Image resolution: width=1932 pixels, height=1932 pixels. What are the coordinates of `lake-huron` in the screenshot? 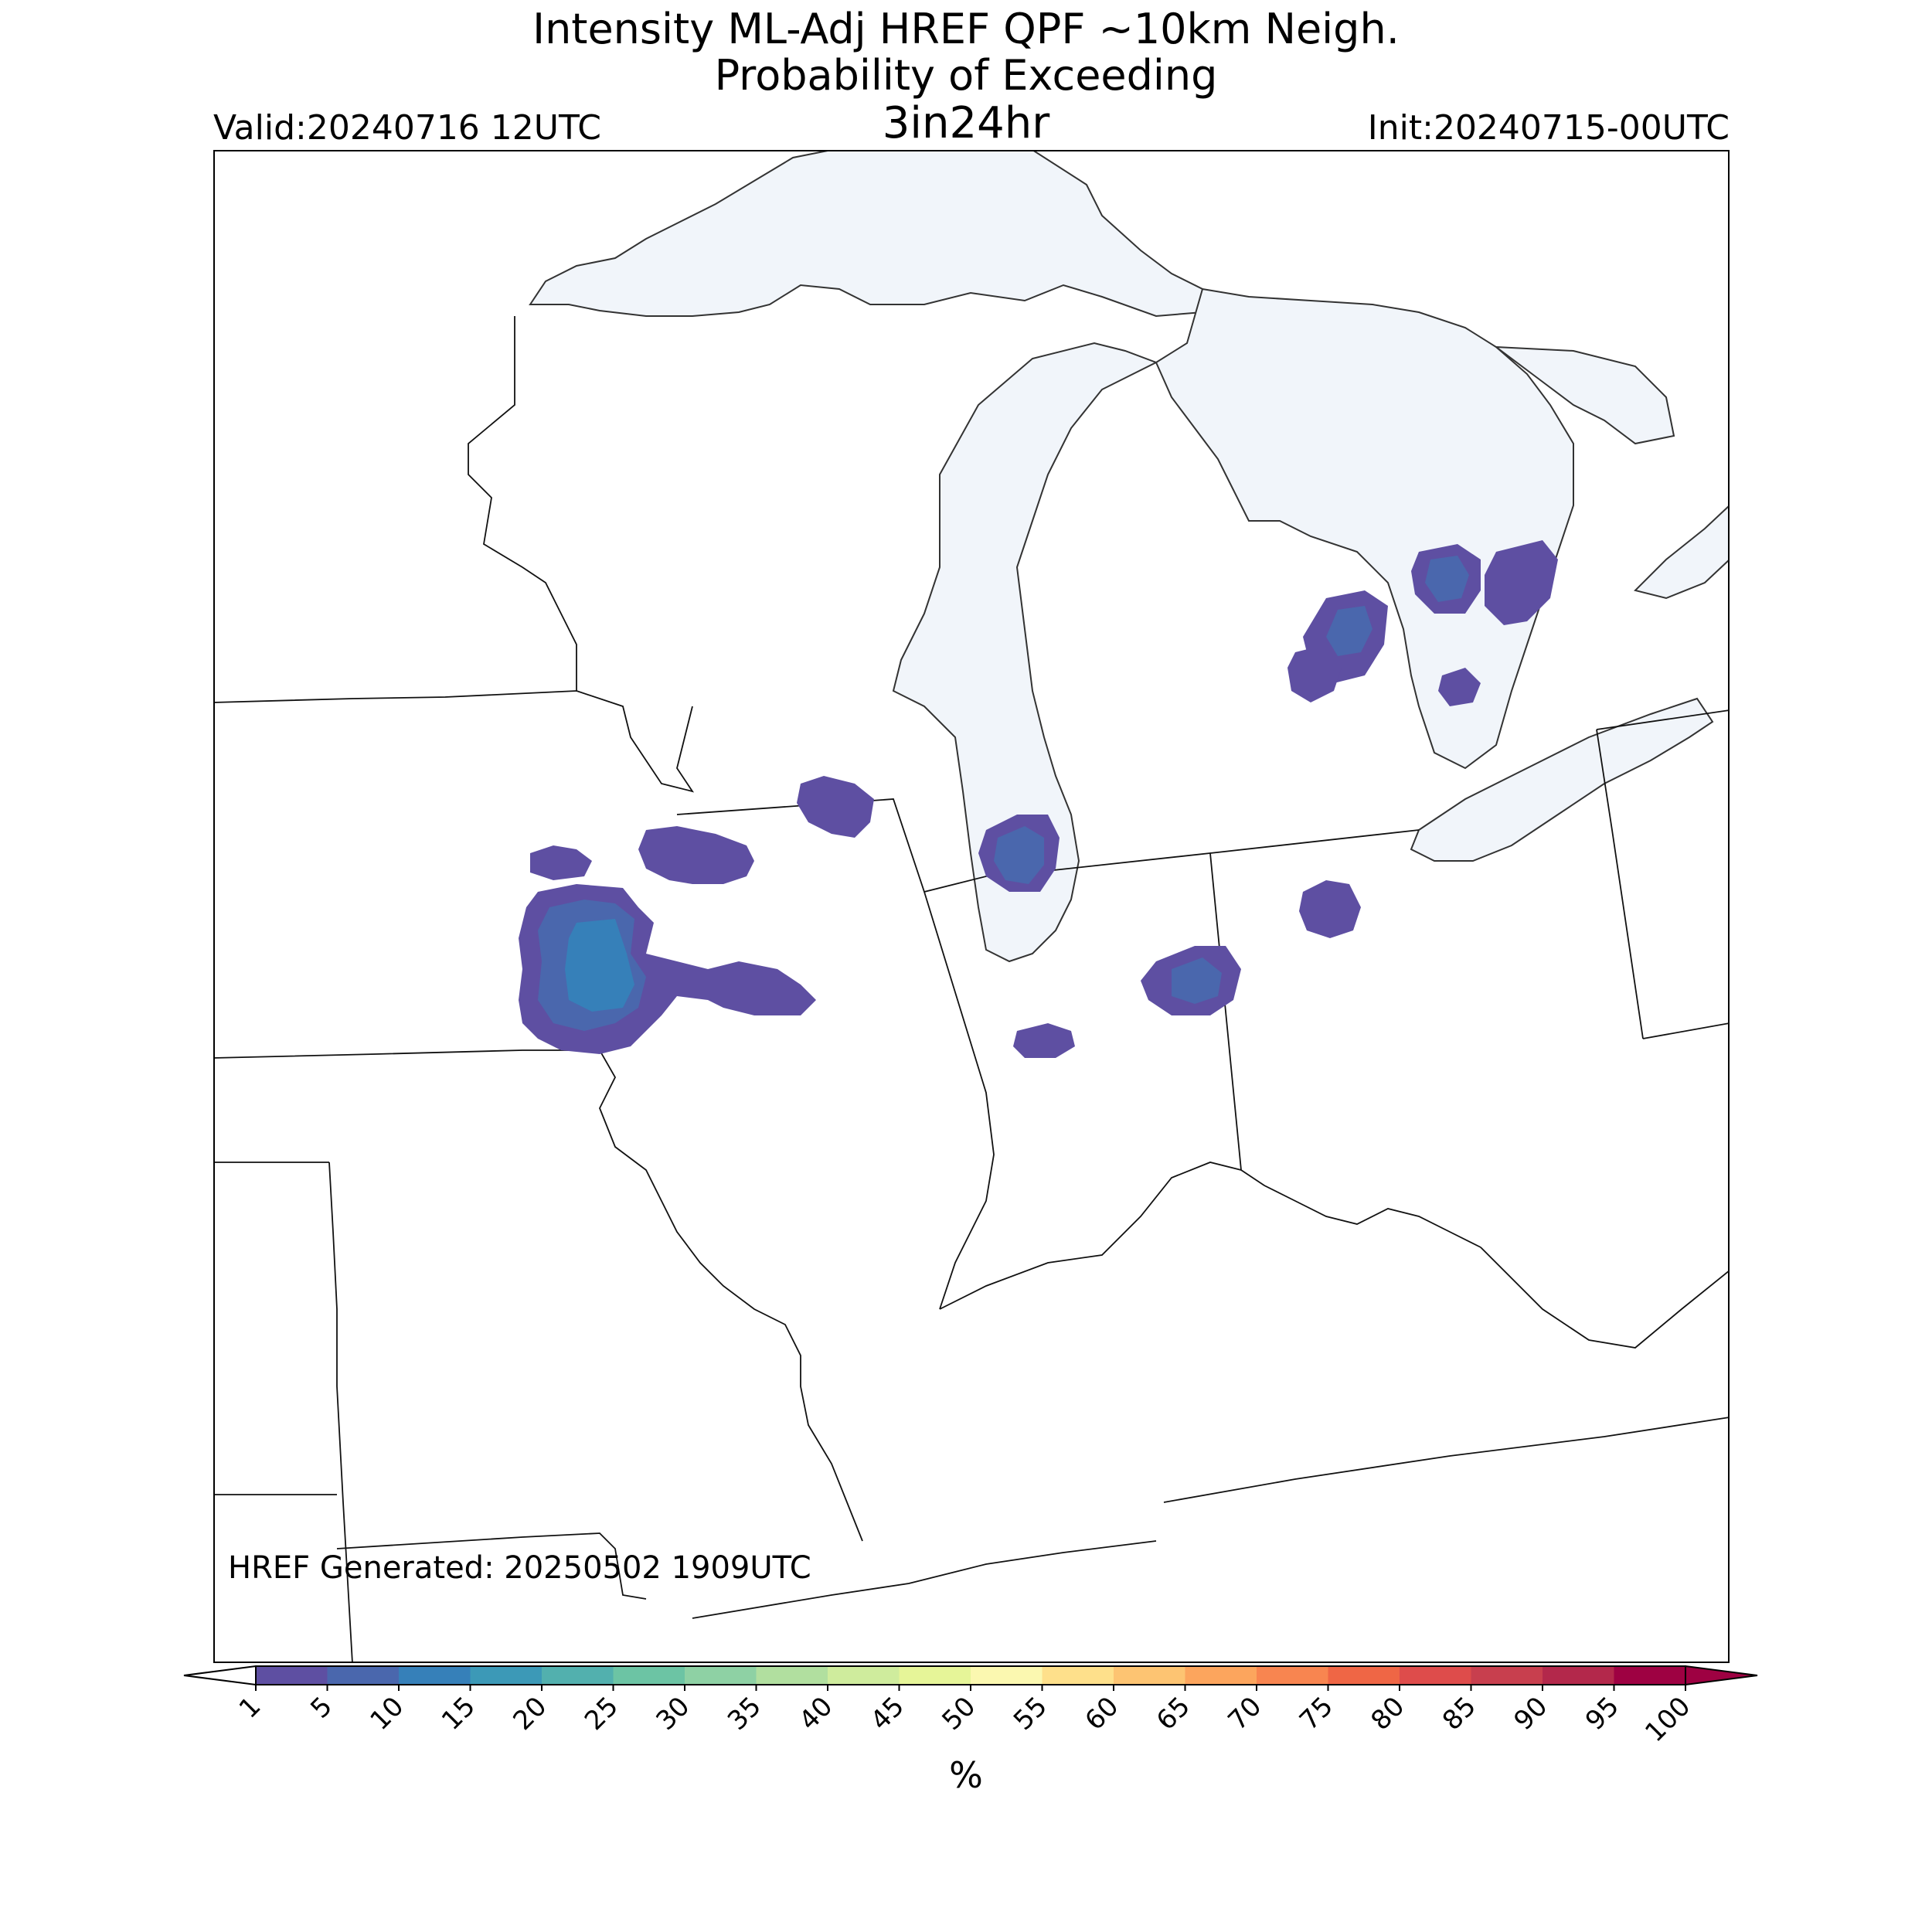 It's located at (1364, 528).